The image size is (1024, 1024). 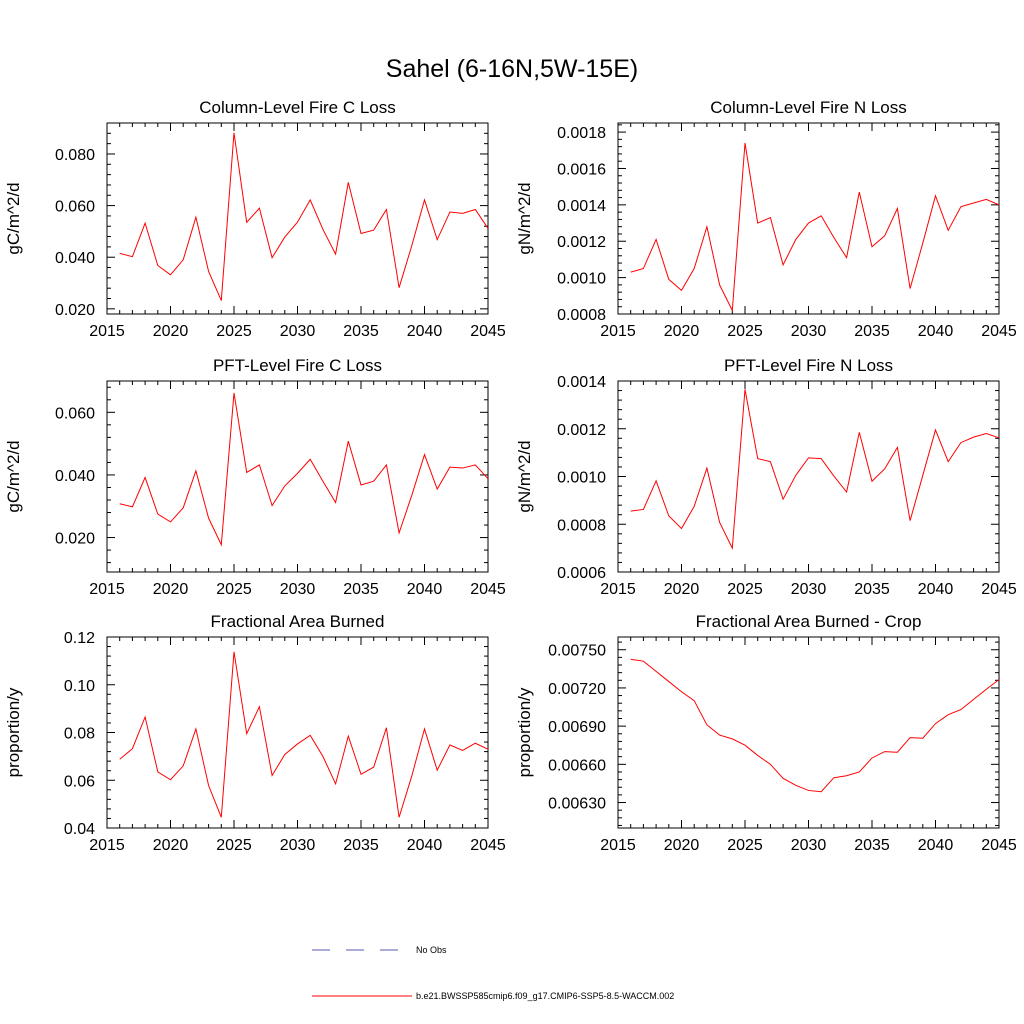 I want to click on y-tick-label: 0.00690, so click(x=577, y=727).